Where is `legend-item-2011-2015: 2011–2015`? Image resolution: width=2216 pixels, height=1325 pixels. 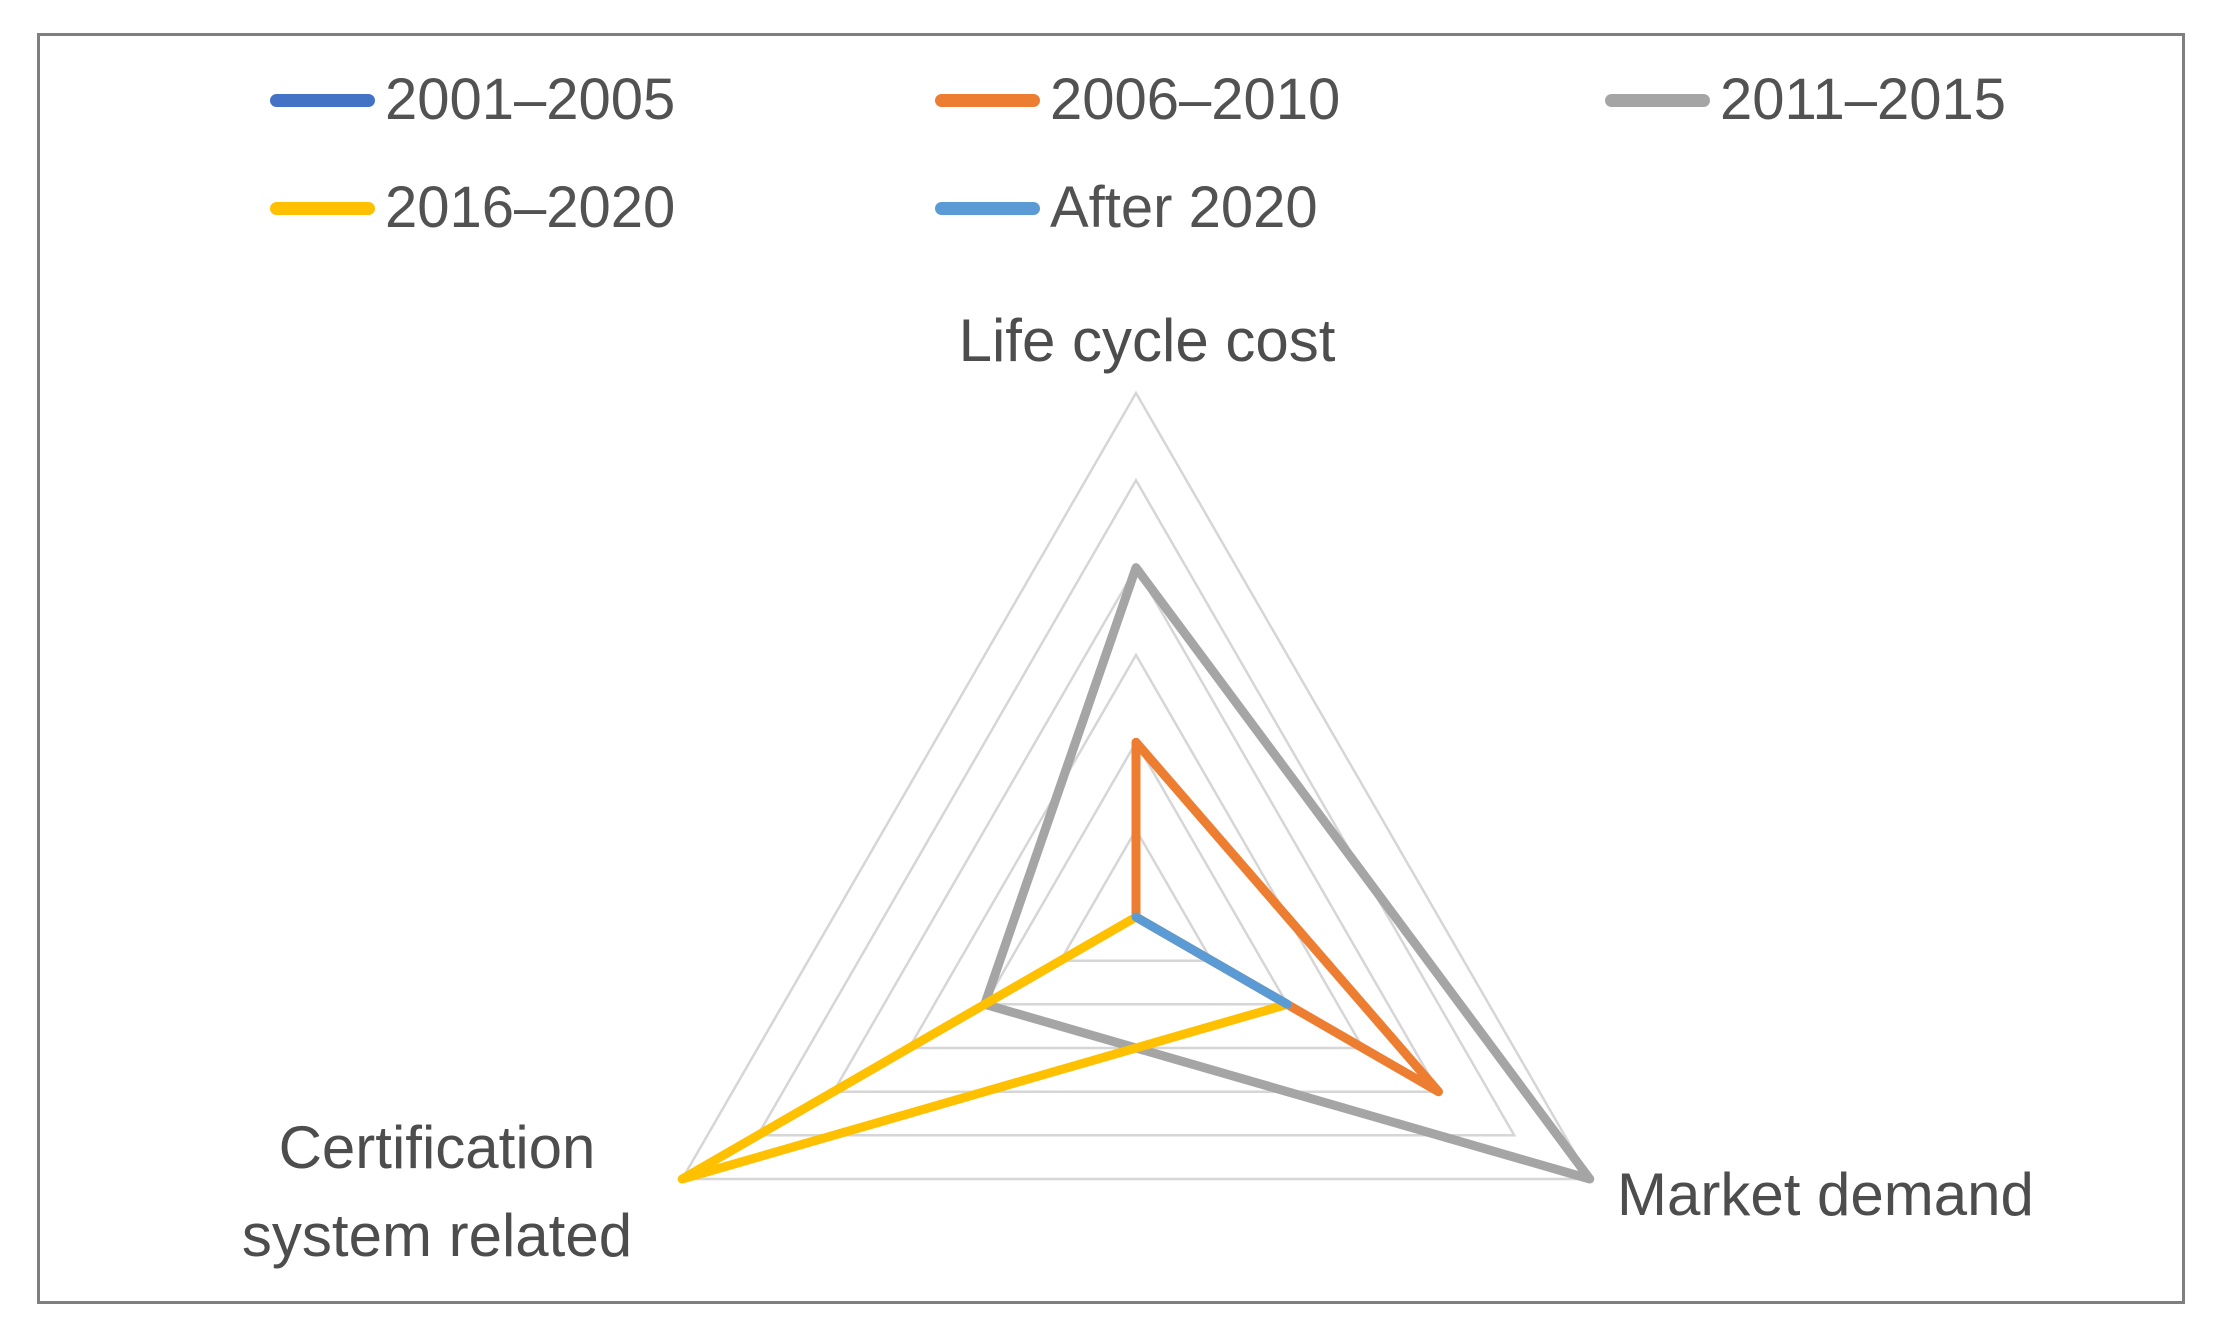
legend-item-2011-2015: 2011–2015 is located at coordinates (1806, 99).